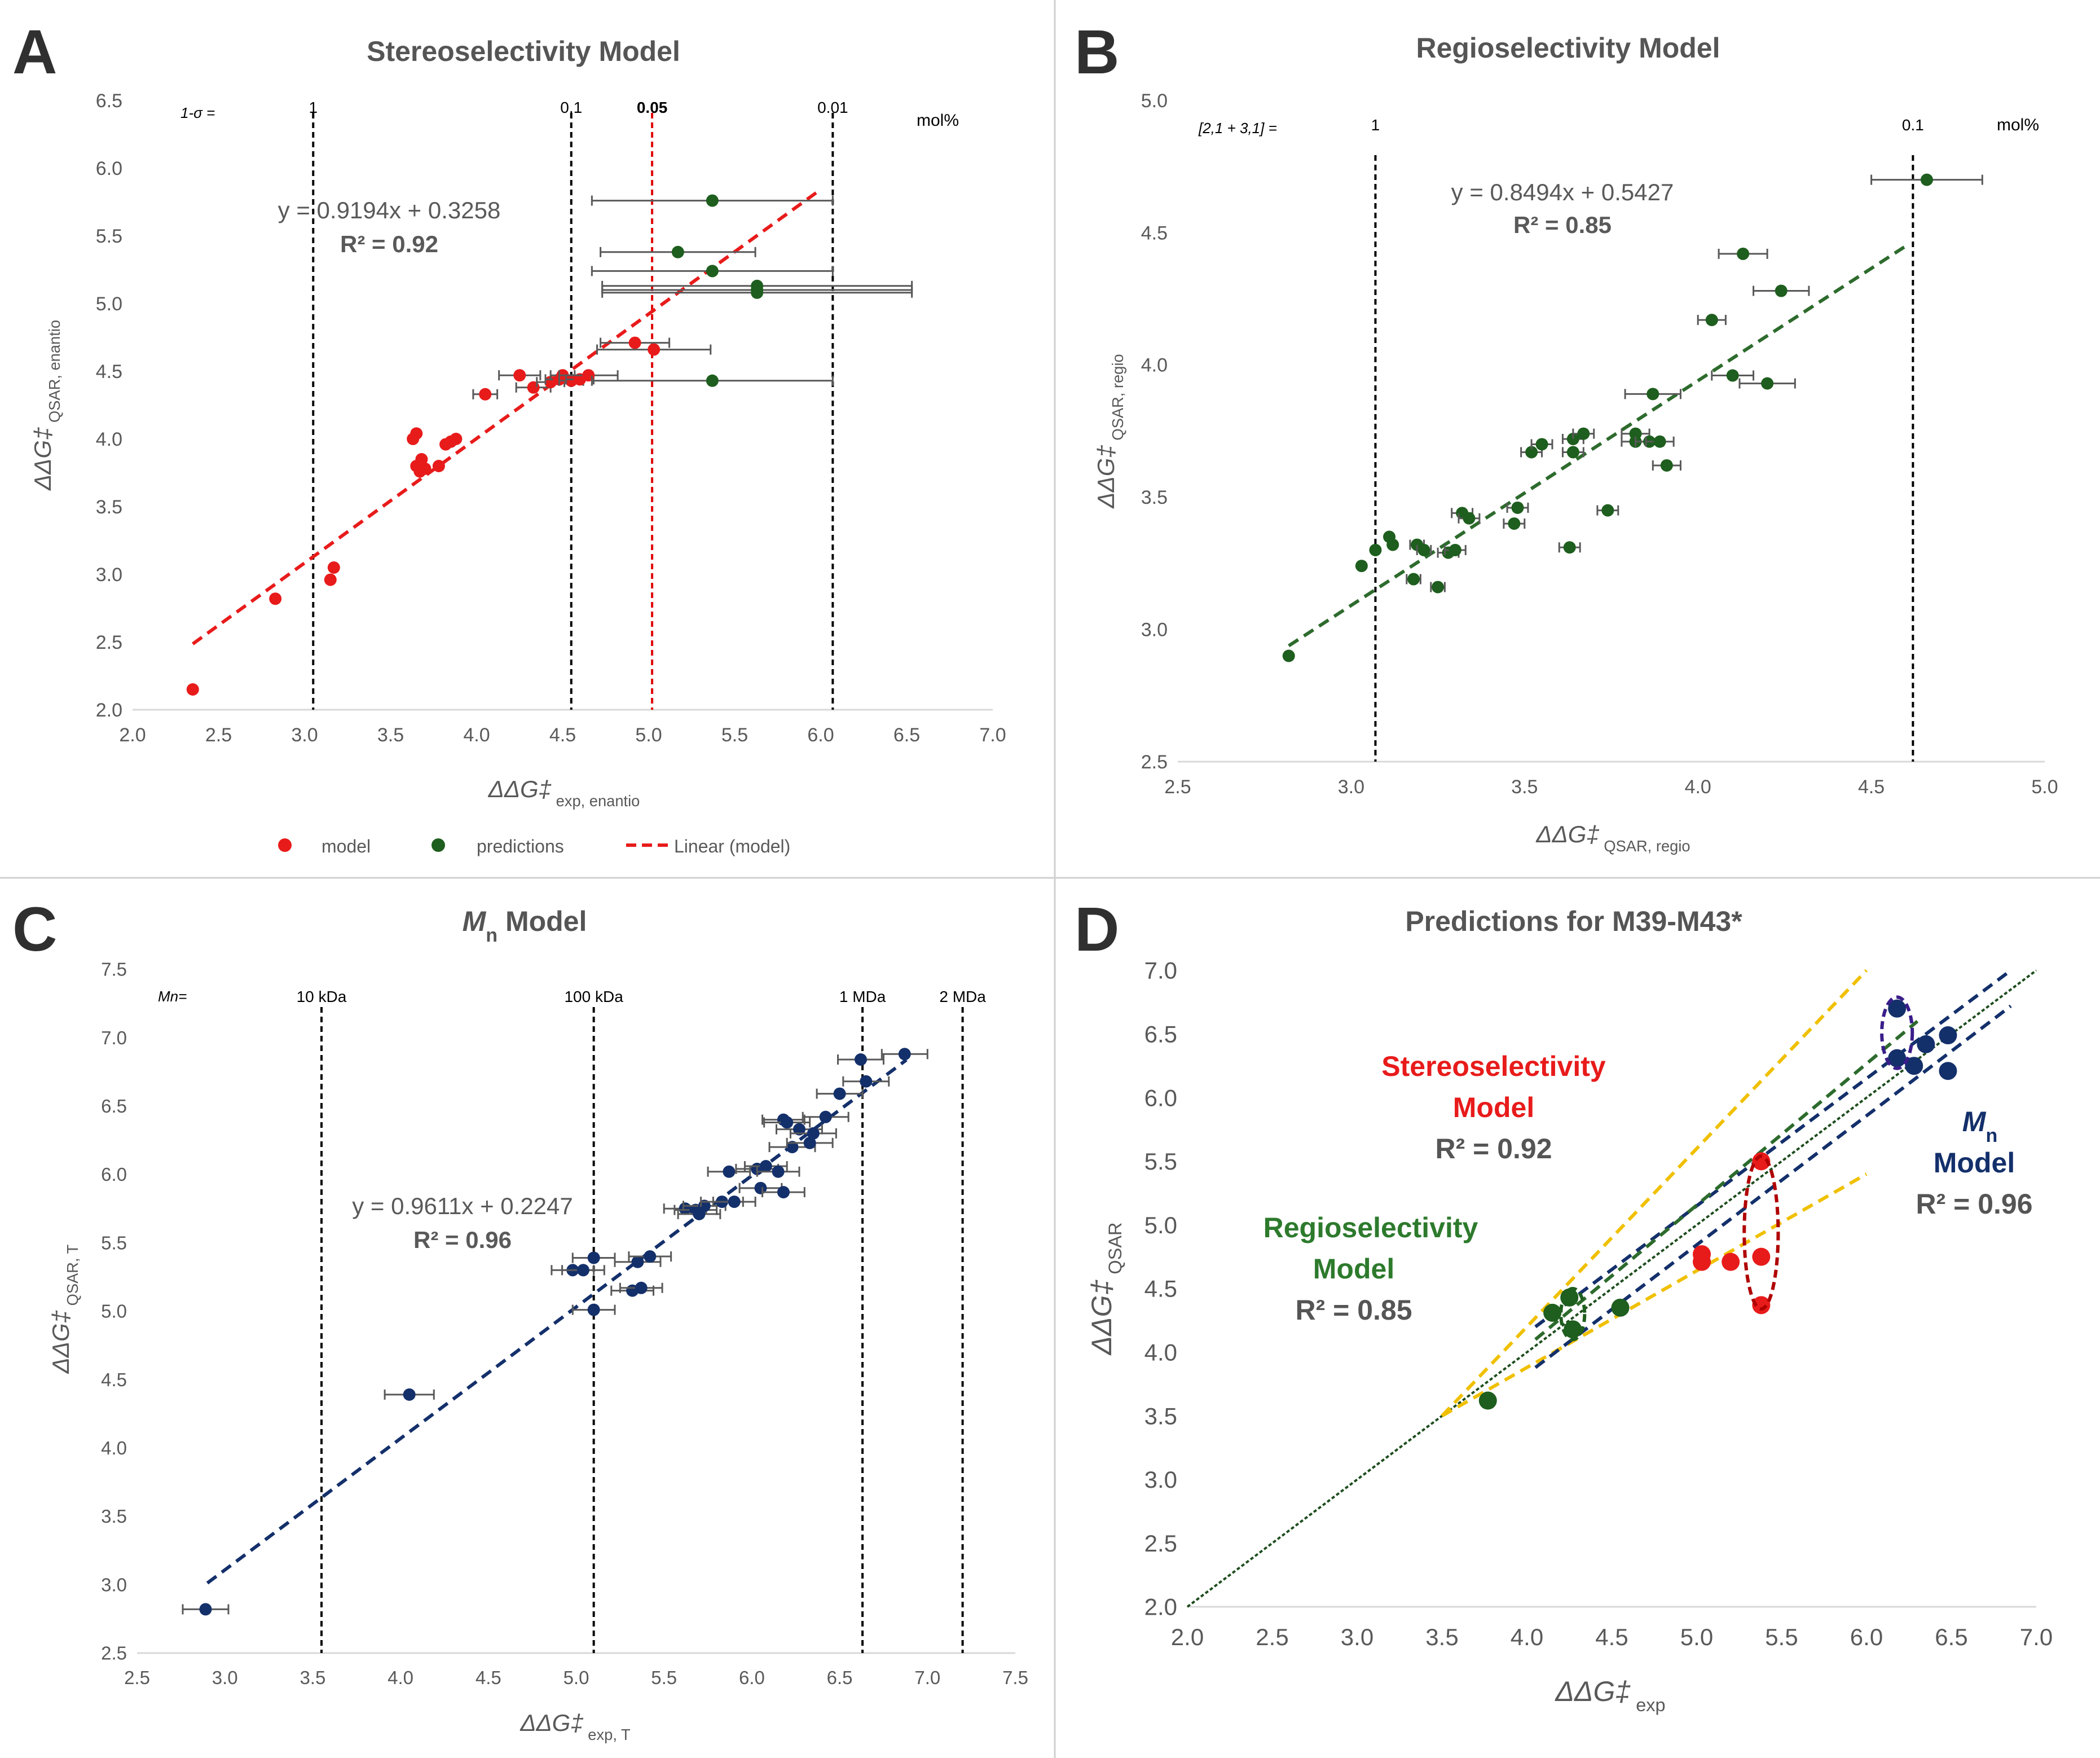 The width and height of the screenshot is (2100, 1758). What do you see at coordinates (1351, 787) in the screenshot?
I see `plot-b-x-tick-label: 3.0` at bounding box center [1351, 787].